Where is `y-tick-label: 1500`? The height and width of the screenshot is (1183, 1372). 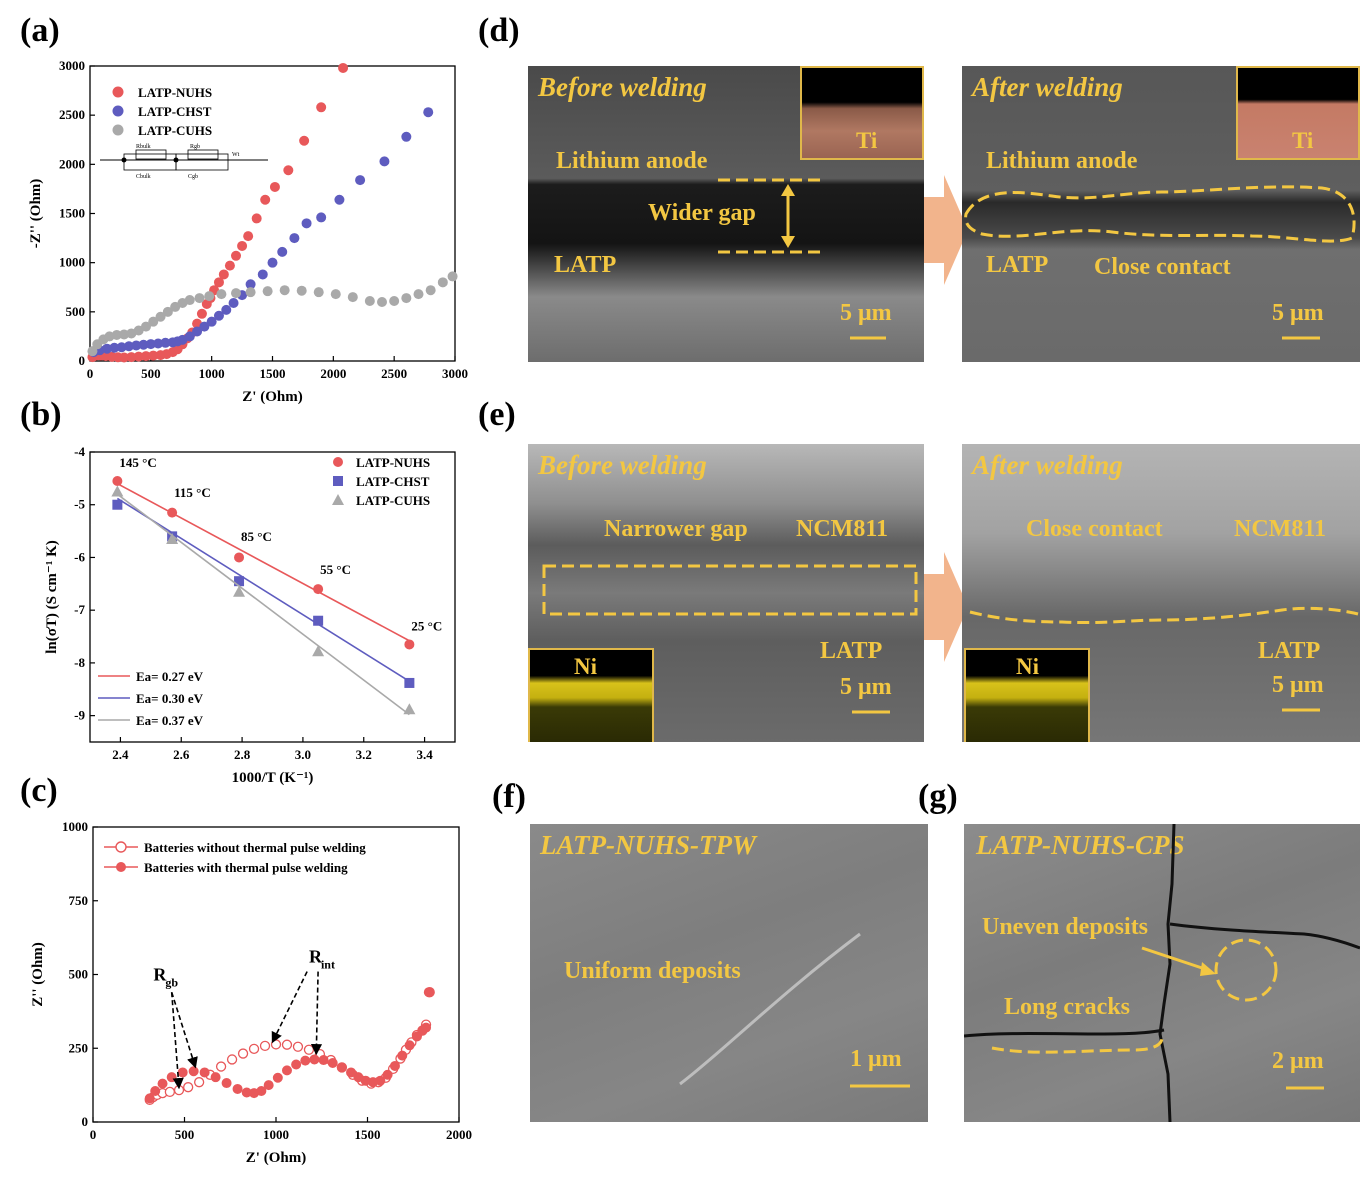 y-tick-label: 1500 is located at coordinates (72, 213).